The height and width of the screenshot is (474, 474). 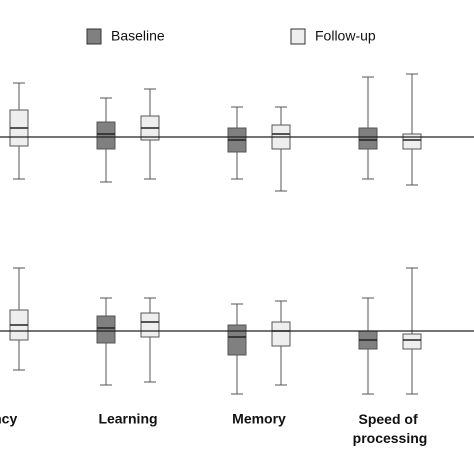 What do you see at coordinates (127, 419) in the screenshot?
I see `category-label: Learning` at bounding box center [127, 419].